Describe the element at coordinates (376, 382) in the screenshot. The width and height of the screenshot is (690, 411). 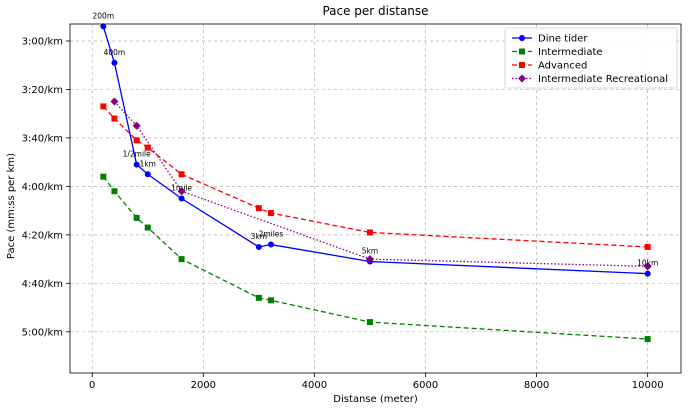
I see `x-axis-ticks: 0 2000 4000 6000 8000 10000` at that location.